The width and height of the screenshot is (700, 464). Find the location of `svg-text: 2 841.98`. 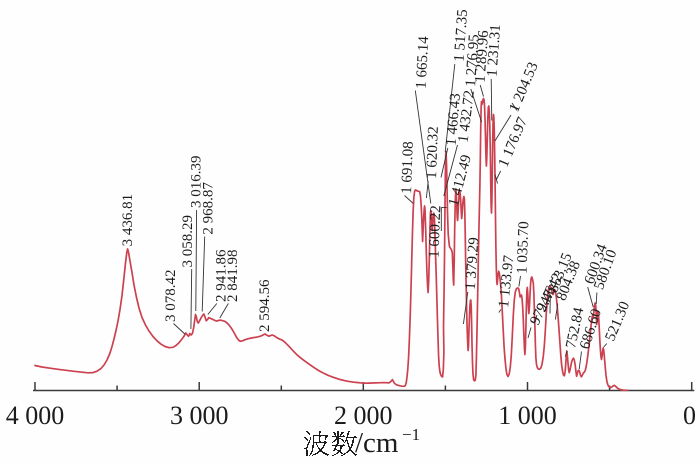

svg-text: 2 841.98 is located at coordinates (233, 276).